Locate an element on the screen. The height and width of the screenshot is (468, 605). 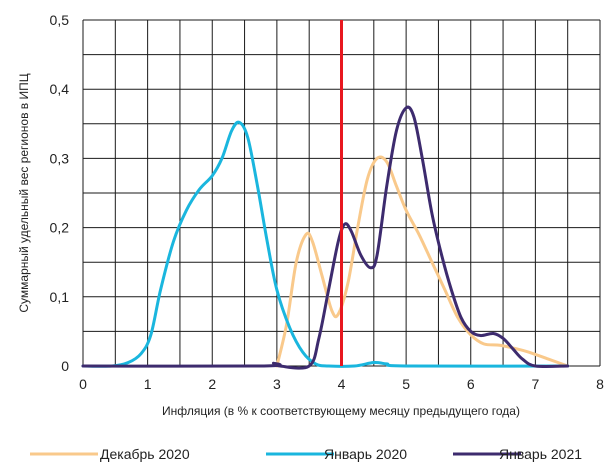
x-tick-label: 3 is located at coordinates (277, 384).